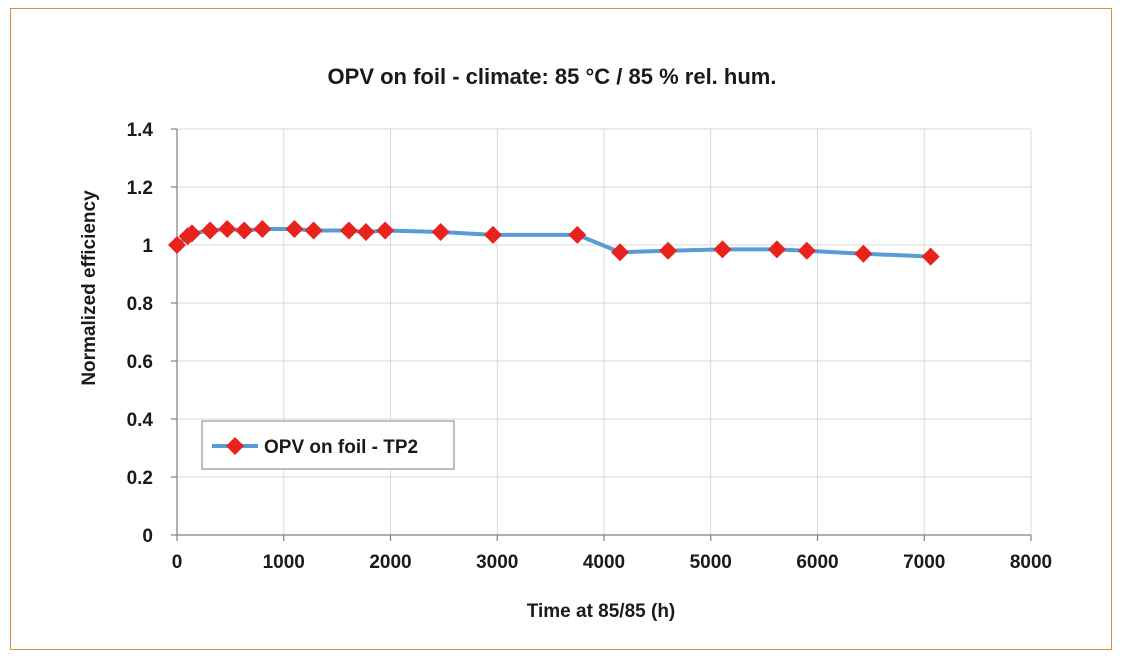 This screenshot has height=666, width=1128. What do you see at coordinates (601, 611) in the screenshot?
I see `x-axis-label: Time at 85/85 (h)` at bounding box center [601, 611].